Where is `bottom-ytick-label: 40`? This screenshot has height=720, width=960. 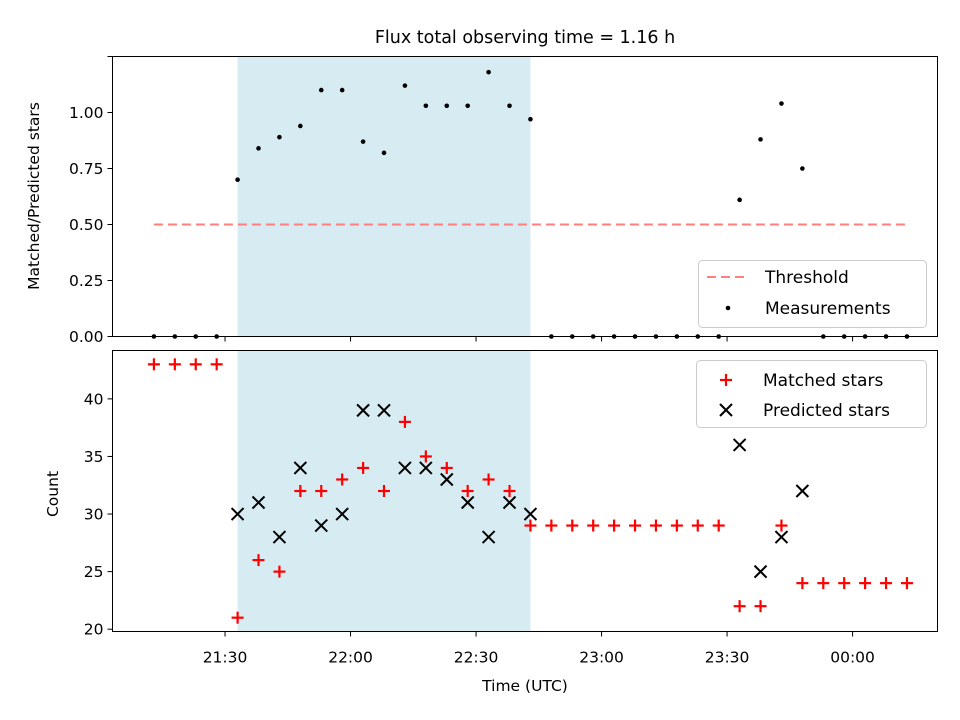
bottom-ytick-label: 40 is located at coordinates (94, 399).